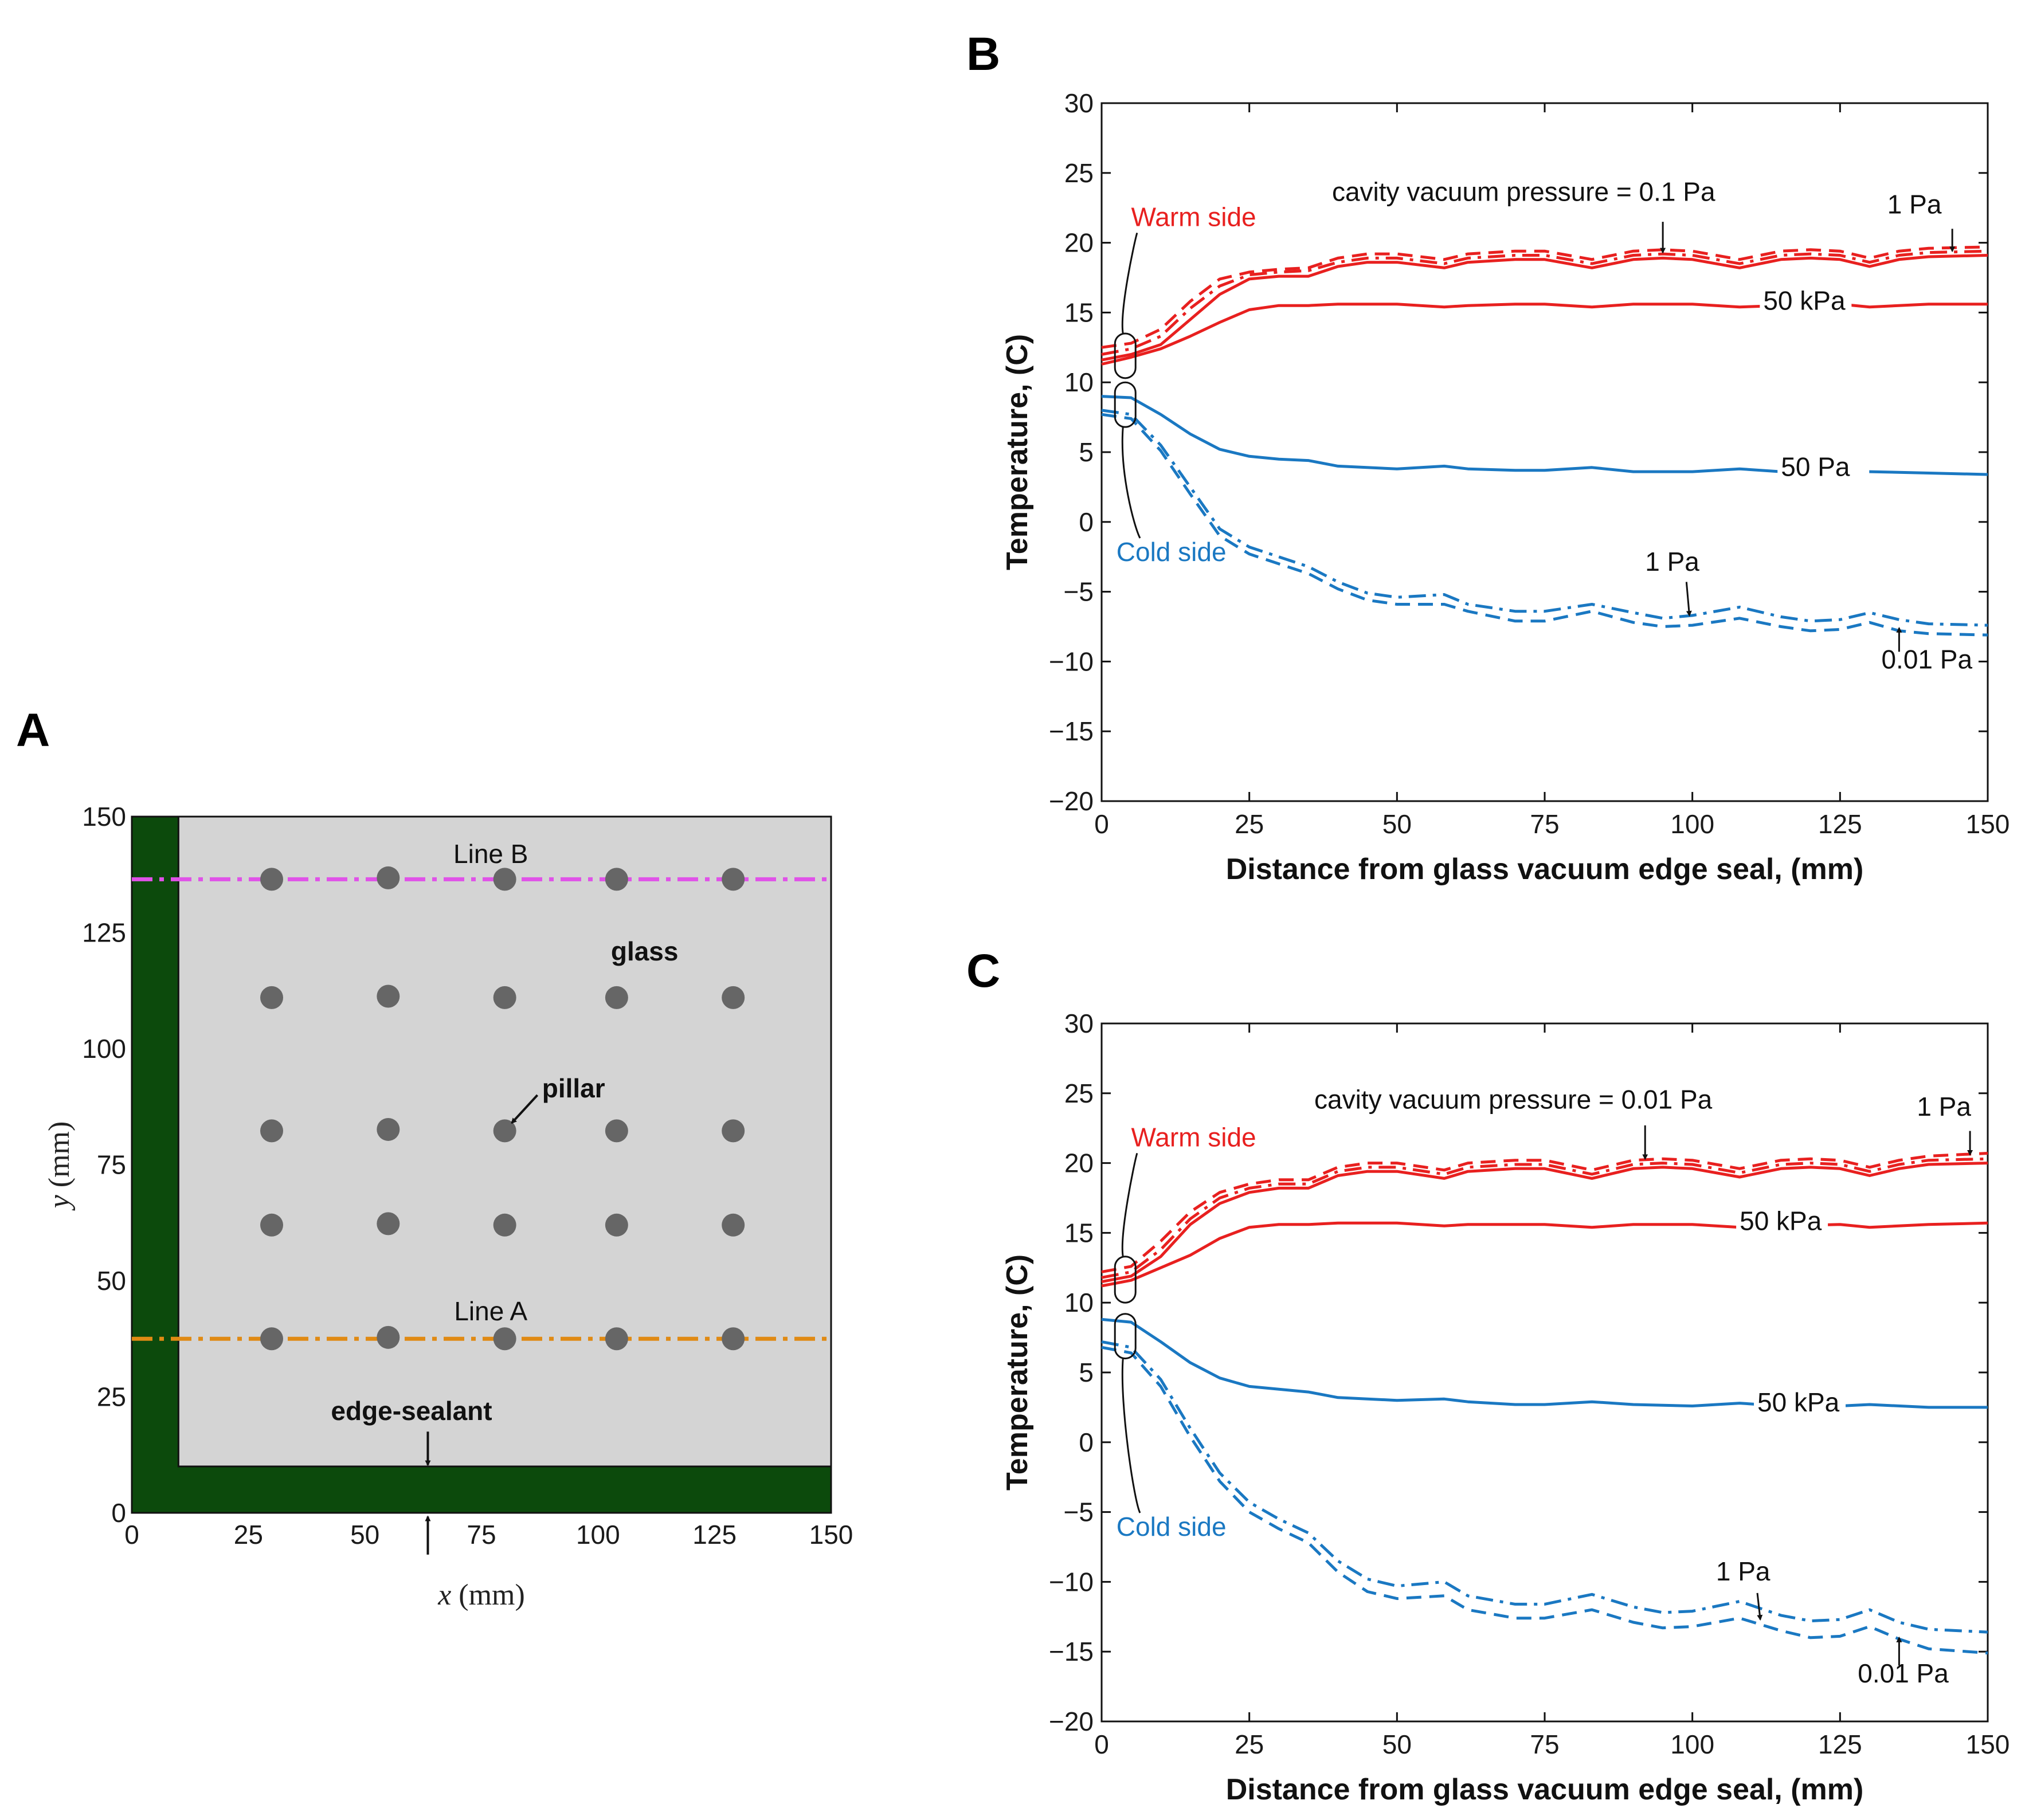 This screenshot has height=1820, width=2029. Describe the element at coordinates (1544, 1363) in the screenshot. I see `series-line-cold-solid` at that location.